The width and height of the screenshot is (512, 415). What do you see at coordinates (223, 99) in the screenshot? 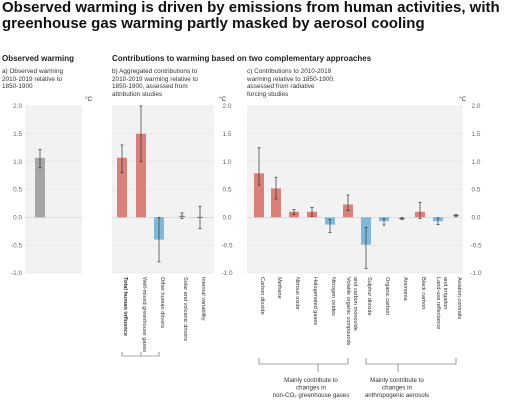
I see `panel-b-unit: °C` at bounding box center [223, 99].